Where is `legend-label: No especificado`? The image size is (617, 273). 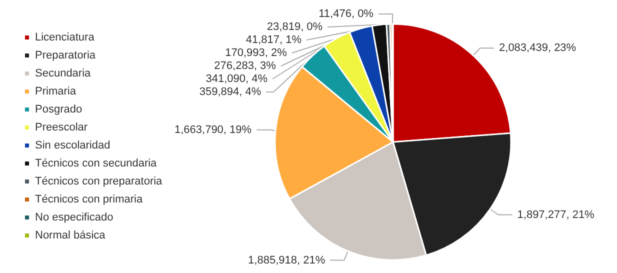
legend-label: No especificado is located at coordinates (74, 218).